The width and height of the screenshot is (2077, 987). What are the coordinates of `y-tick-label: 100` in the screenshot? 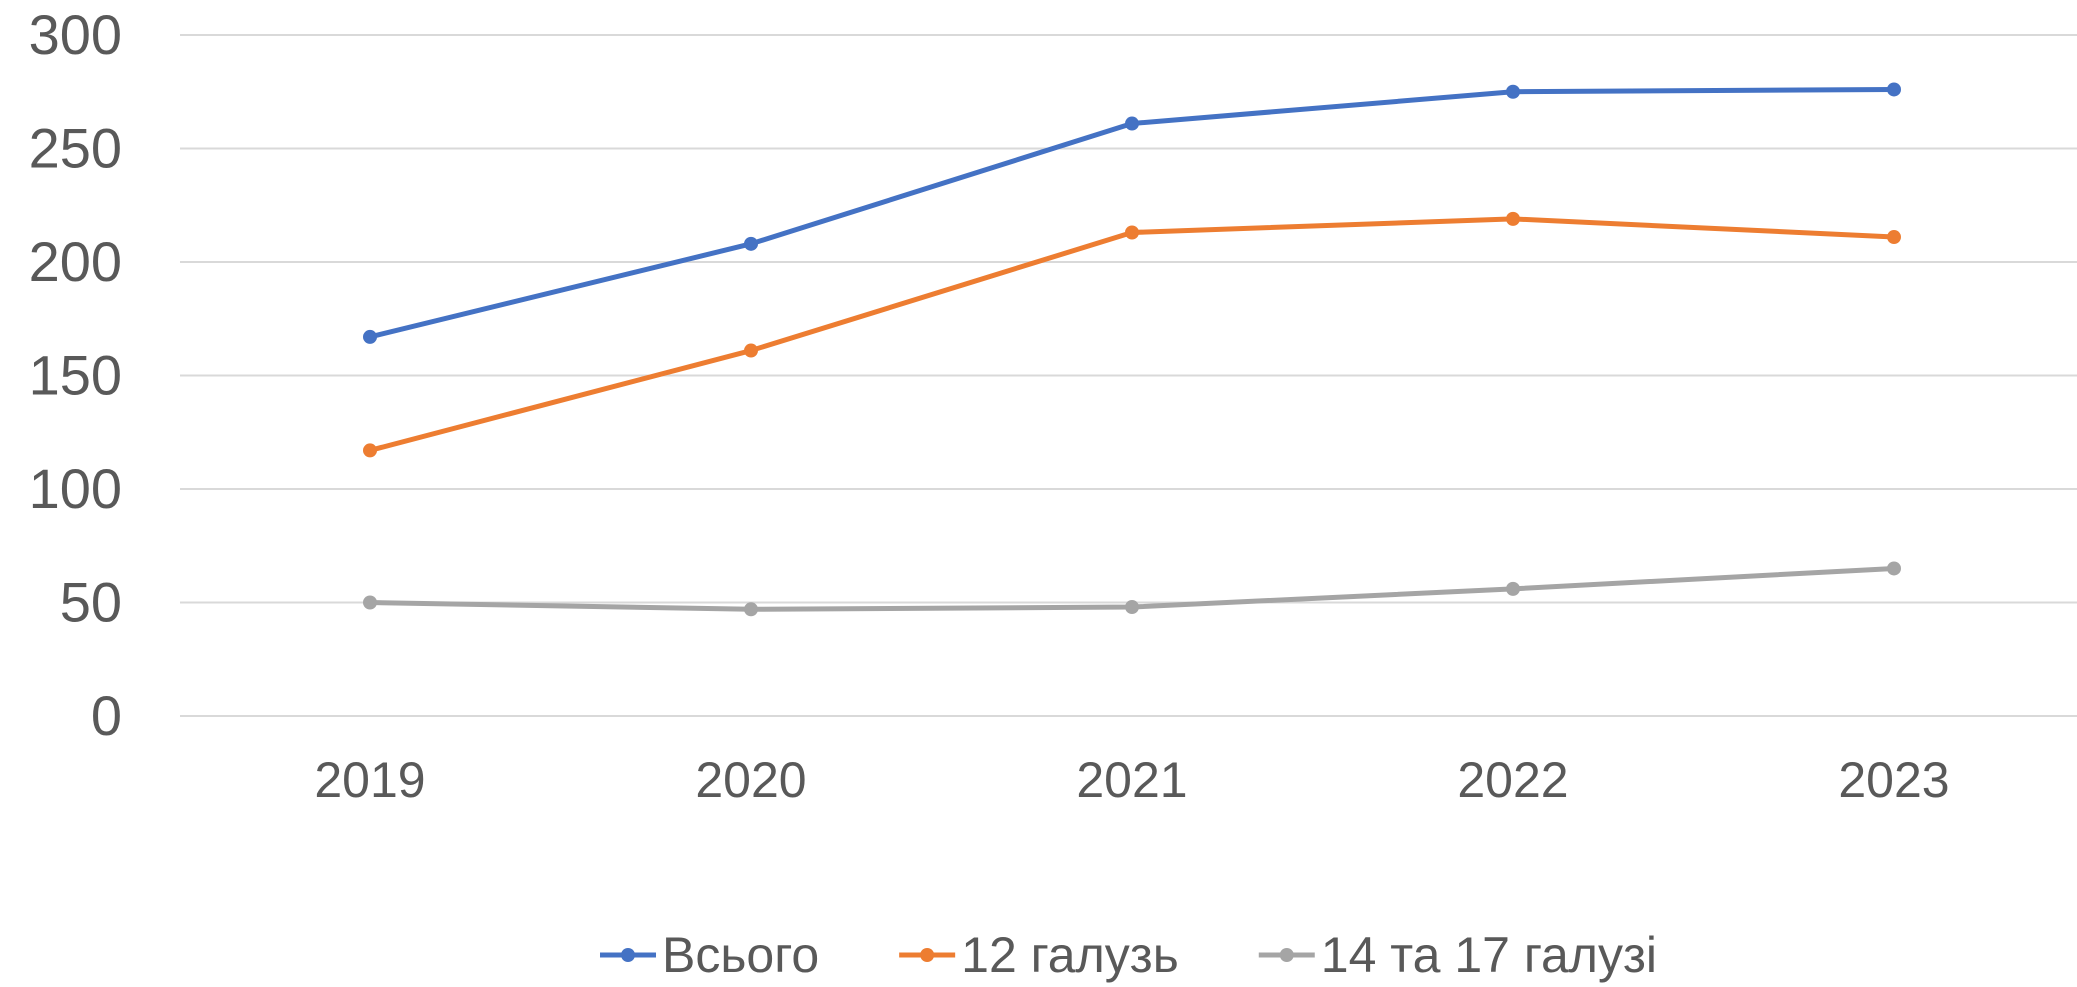 It's located at (75, 488).